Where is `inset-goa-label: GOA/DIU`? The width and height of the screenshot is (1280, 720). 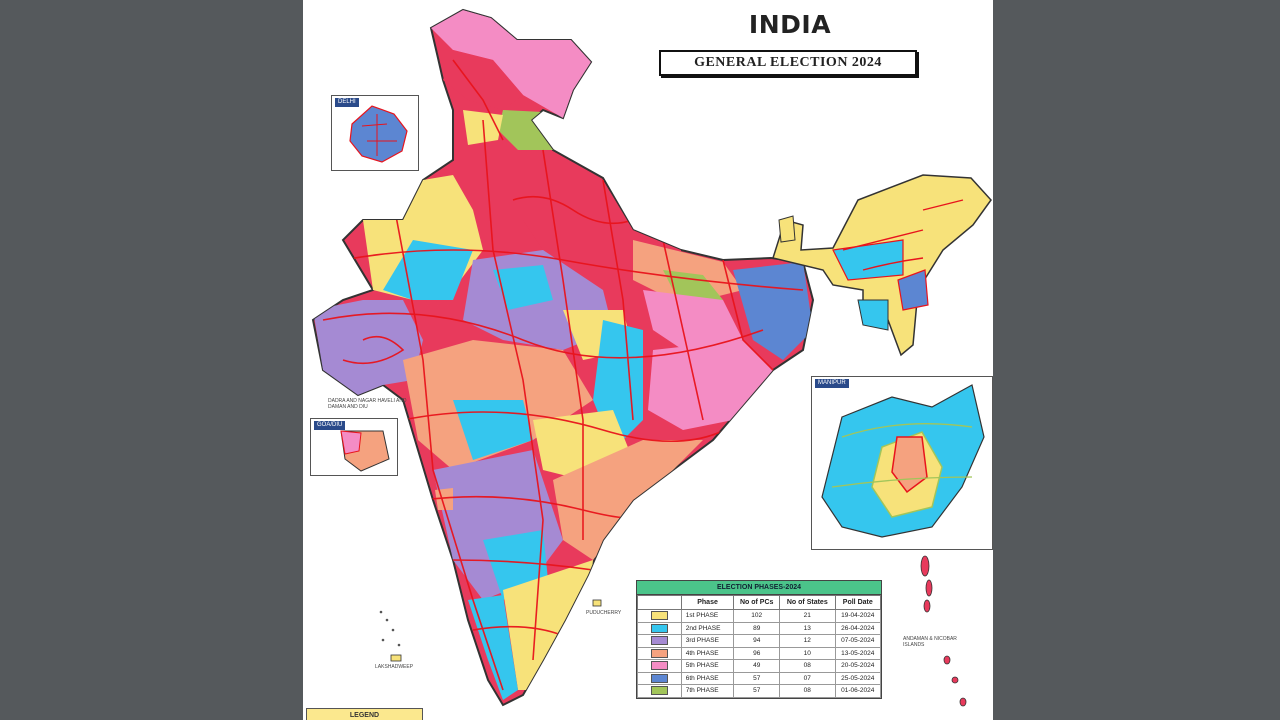 inset-goa-label: GOA/DIU is located at coordinates (330, 425).